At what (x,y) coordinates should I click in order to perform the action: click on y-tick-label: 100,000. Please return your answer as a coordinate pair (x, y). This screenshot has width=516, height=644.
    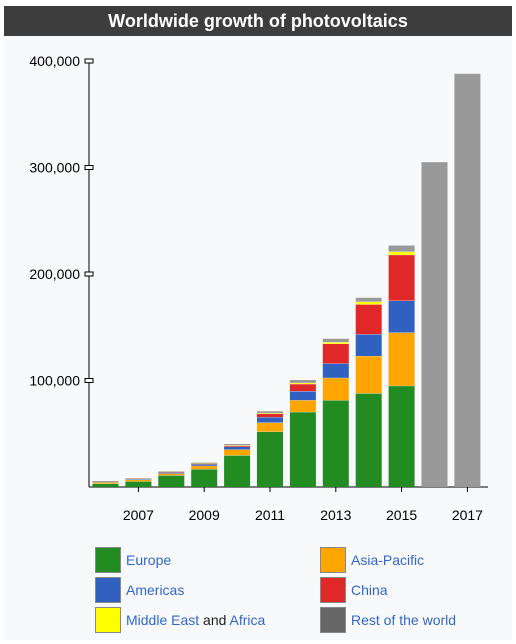
    Looking at the image, I should click on (54, 381).